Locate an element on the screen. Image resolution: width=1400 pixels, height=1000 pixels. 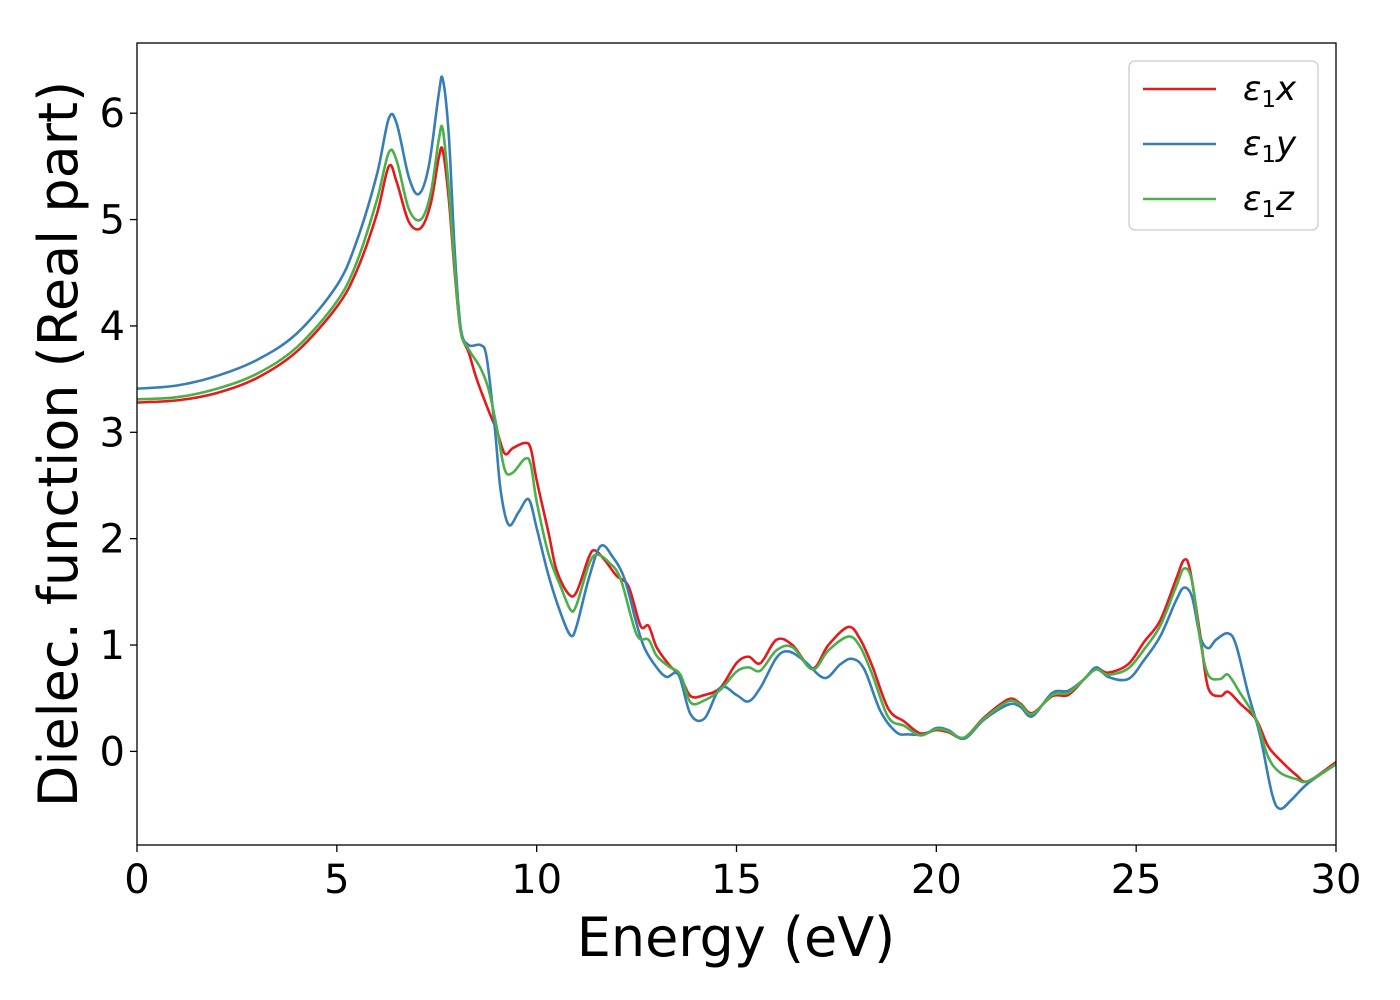
y-tick-label: 4 is located at coordinates (112, 327).